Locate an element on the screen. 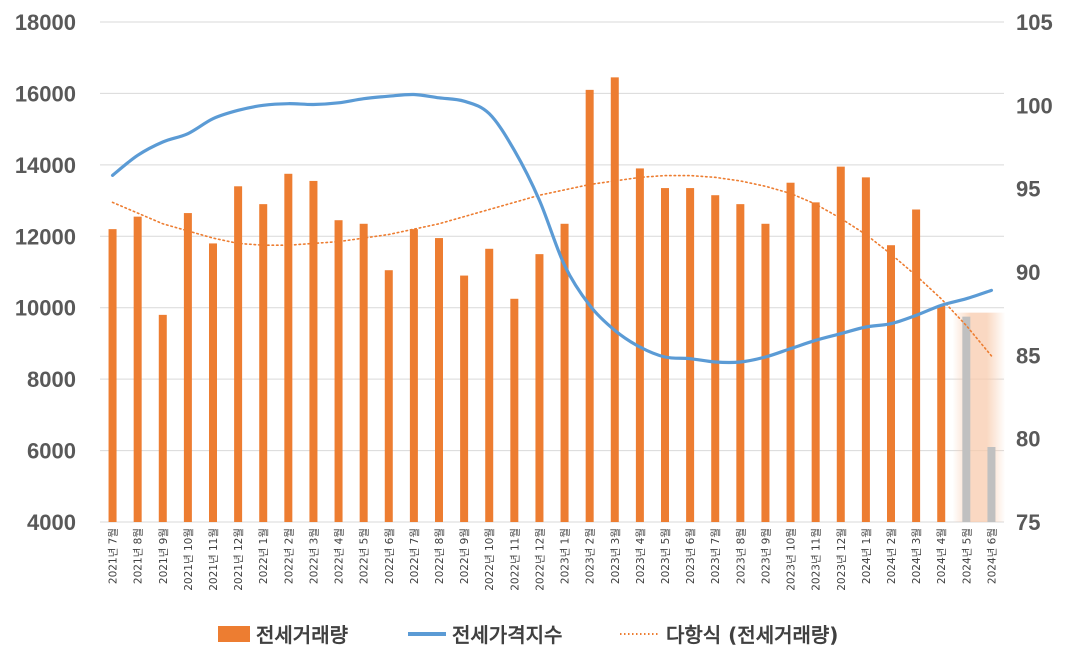 The image size is (1079, 662). x-tick-label: 2022년 3월 is located at coordinates (314, 556).